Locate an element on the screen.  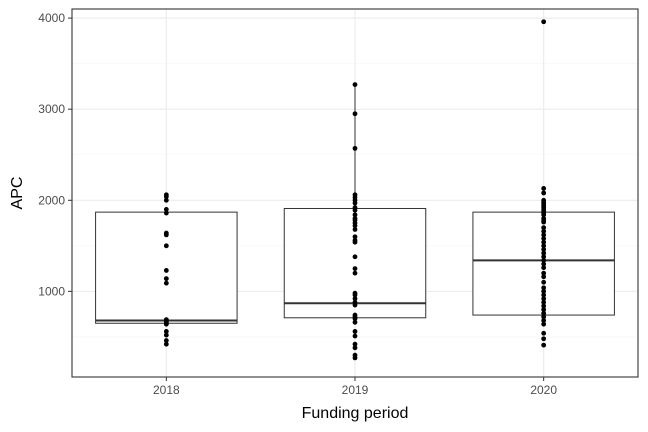
y-tick-label: 1000 is located at coordinates (51, 291).